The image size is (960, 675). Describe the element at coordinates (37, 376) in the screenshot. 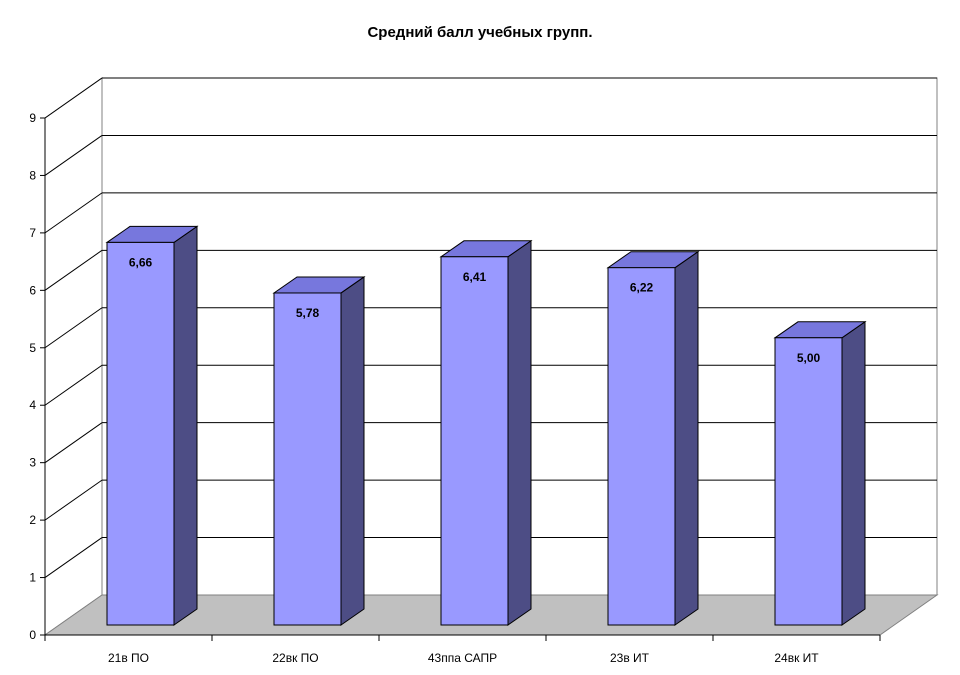

I see `y-axis-ticks: 0 1 2 3 4 5 6 7 8 9` at that location.